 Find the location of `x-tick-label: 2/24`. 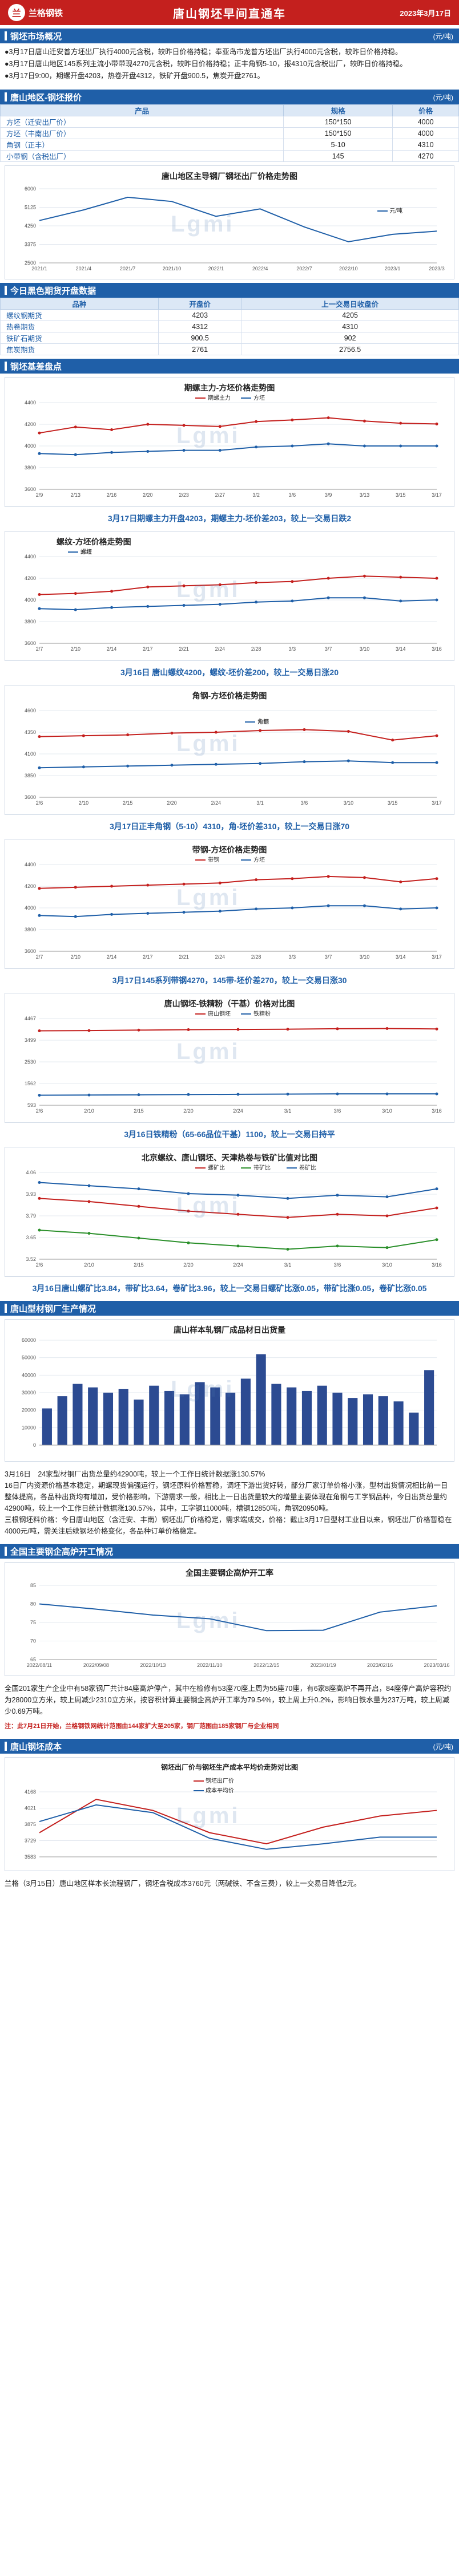

x-tick-label: 2/24 is located at coordinates (238, 1111).